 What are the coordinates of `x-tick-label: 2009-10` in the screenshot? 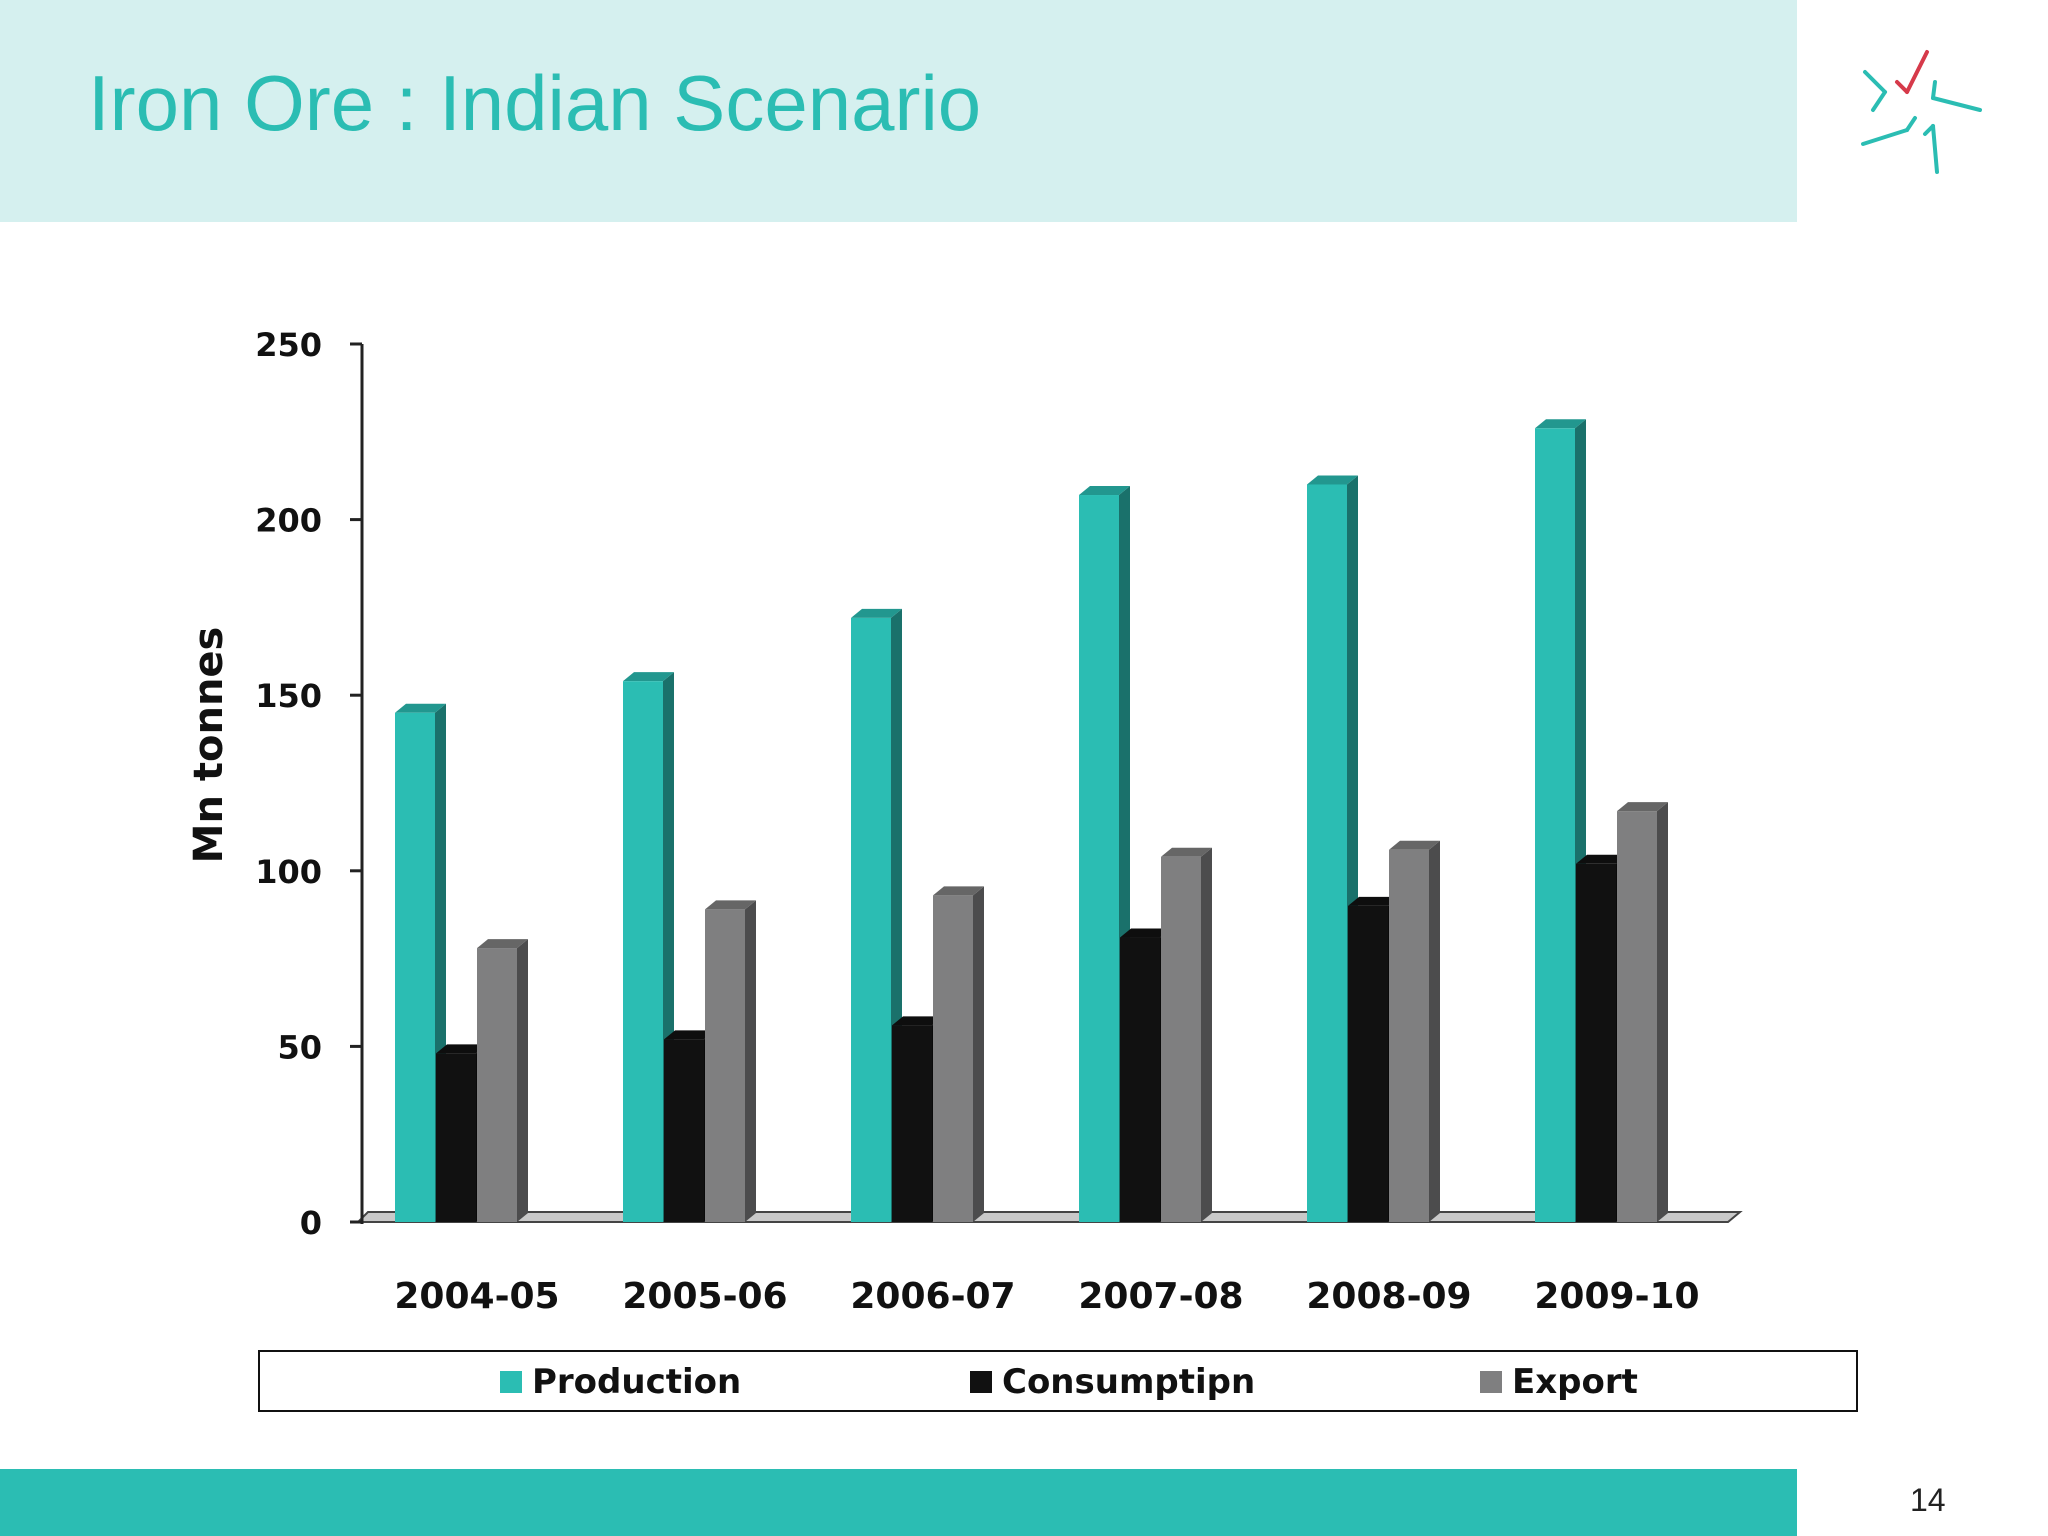 It's located at (1616, 1296).